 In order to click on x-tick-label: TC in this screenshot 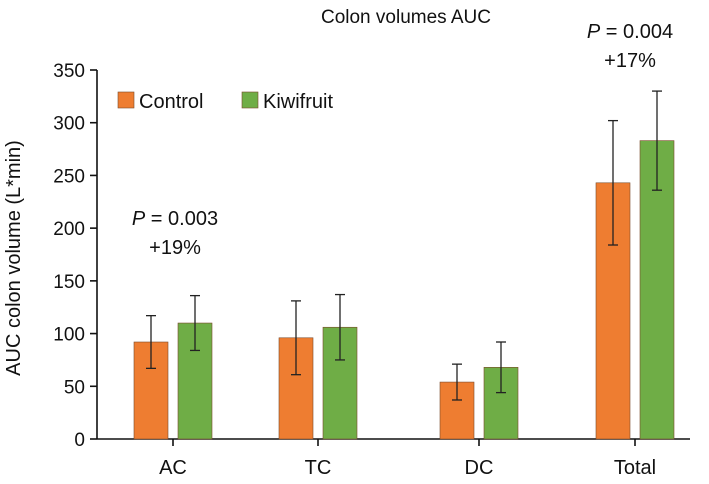, I will do `click(318, 468)`.